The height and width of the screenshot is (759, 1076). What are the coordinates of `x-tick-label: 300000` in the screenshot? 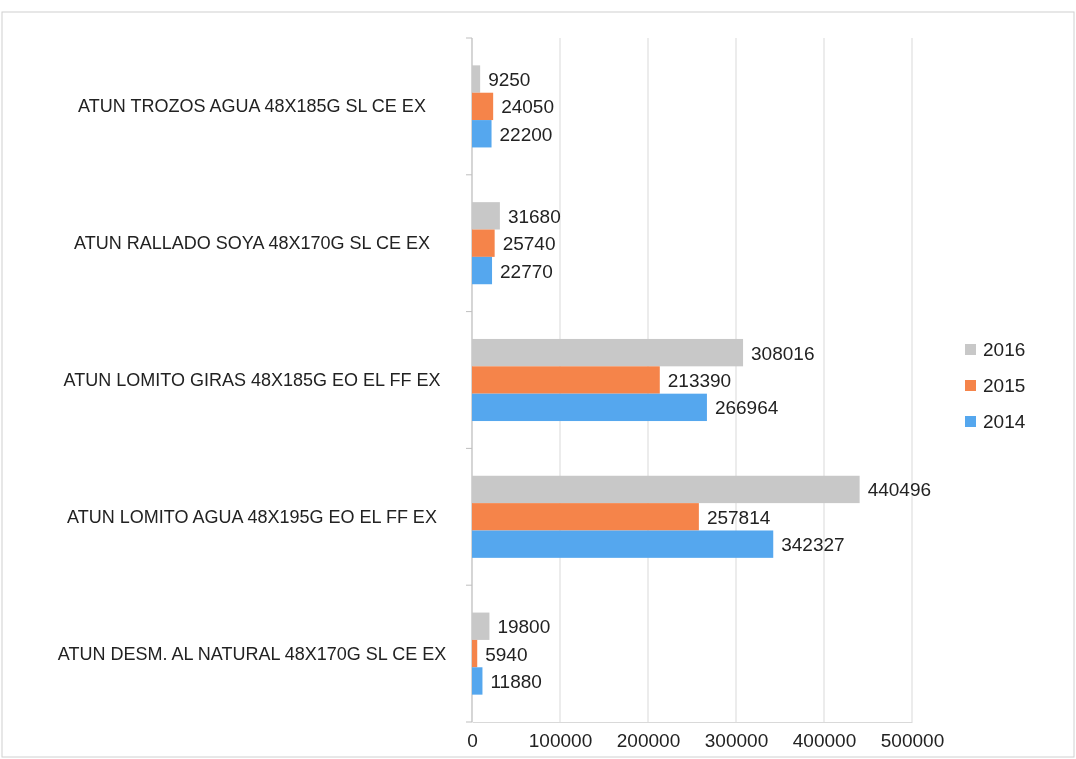 It's located at (736, 741).